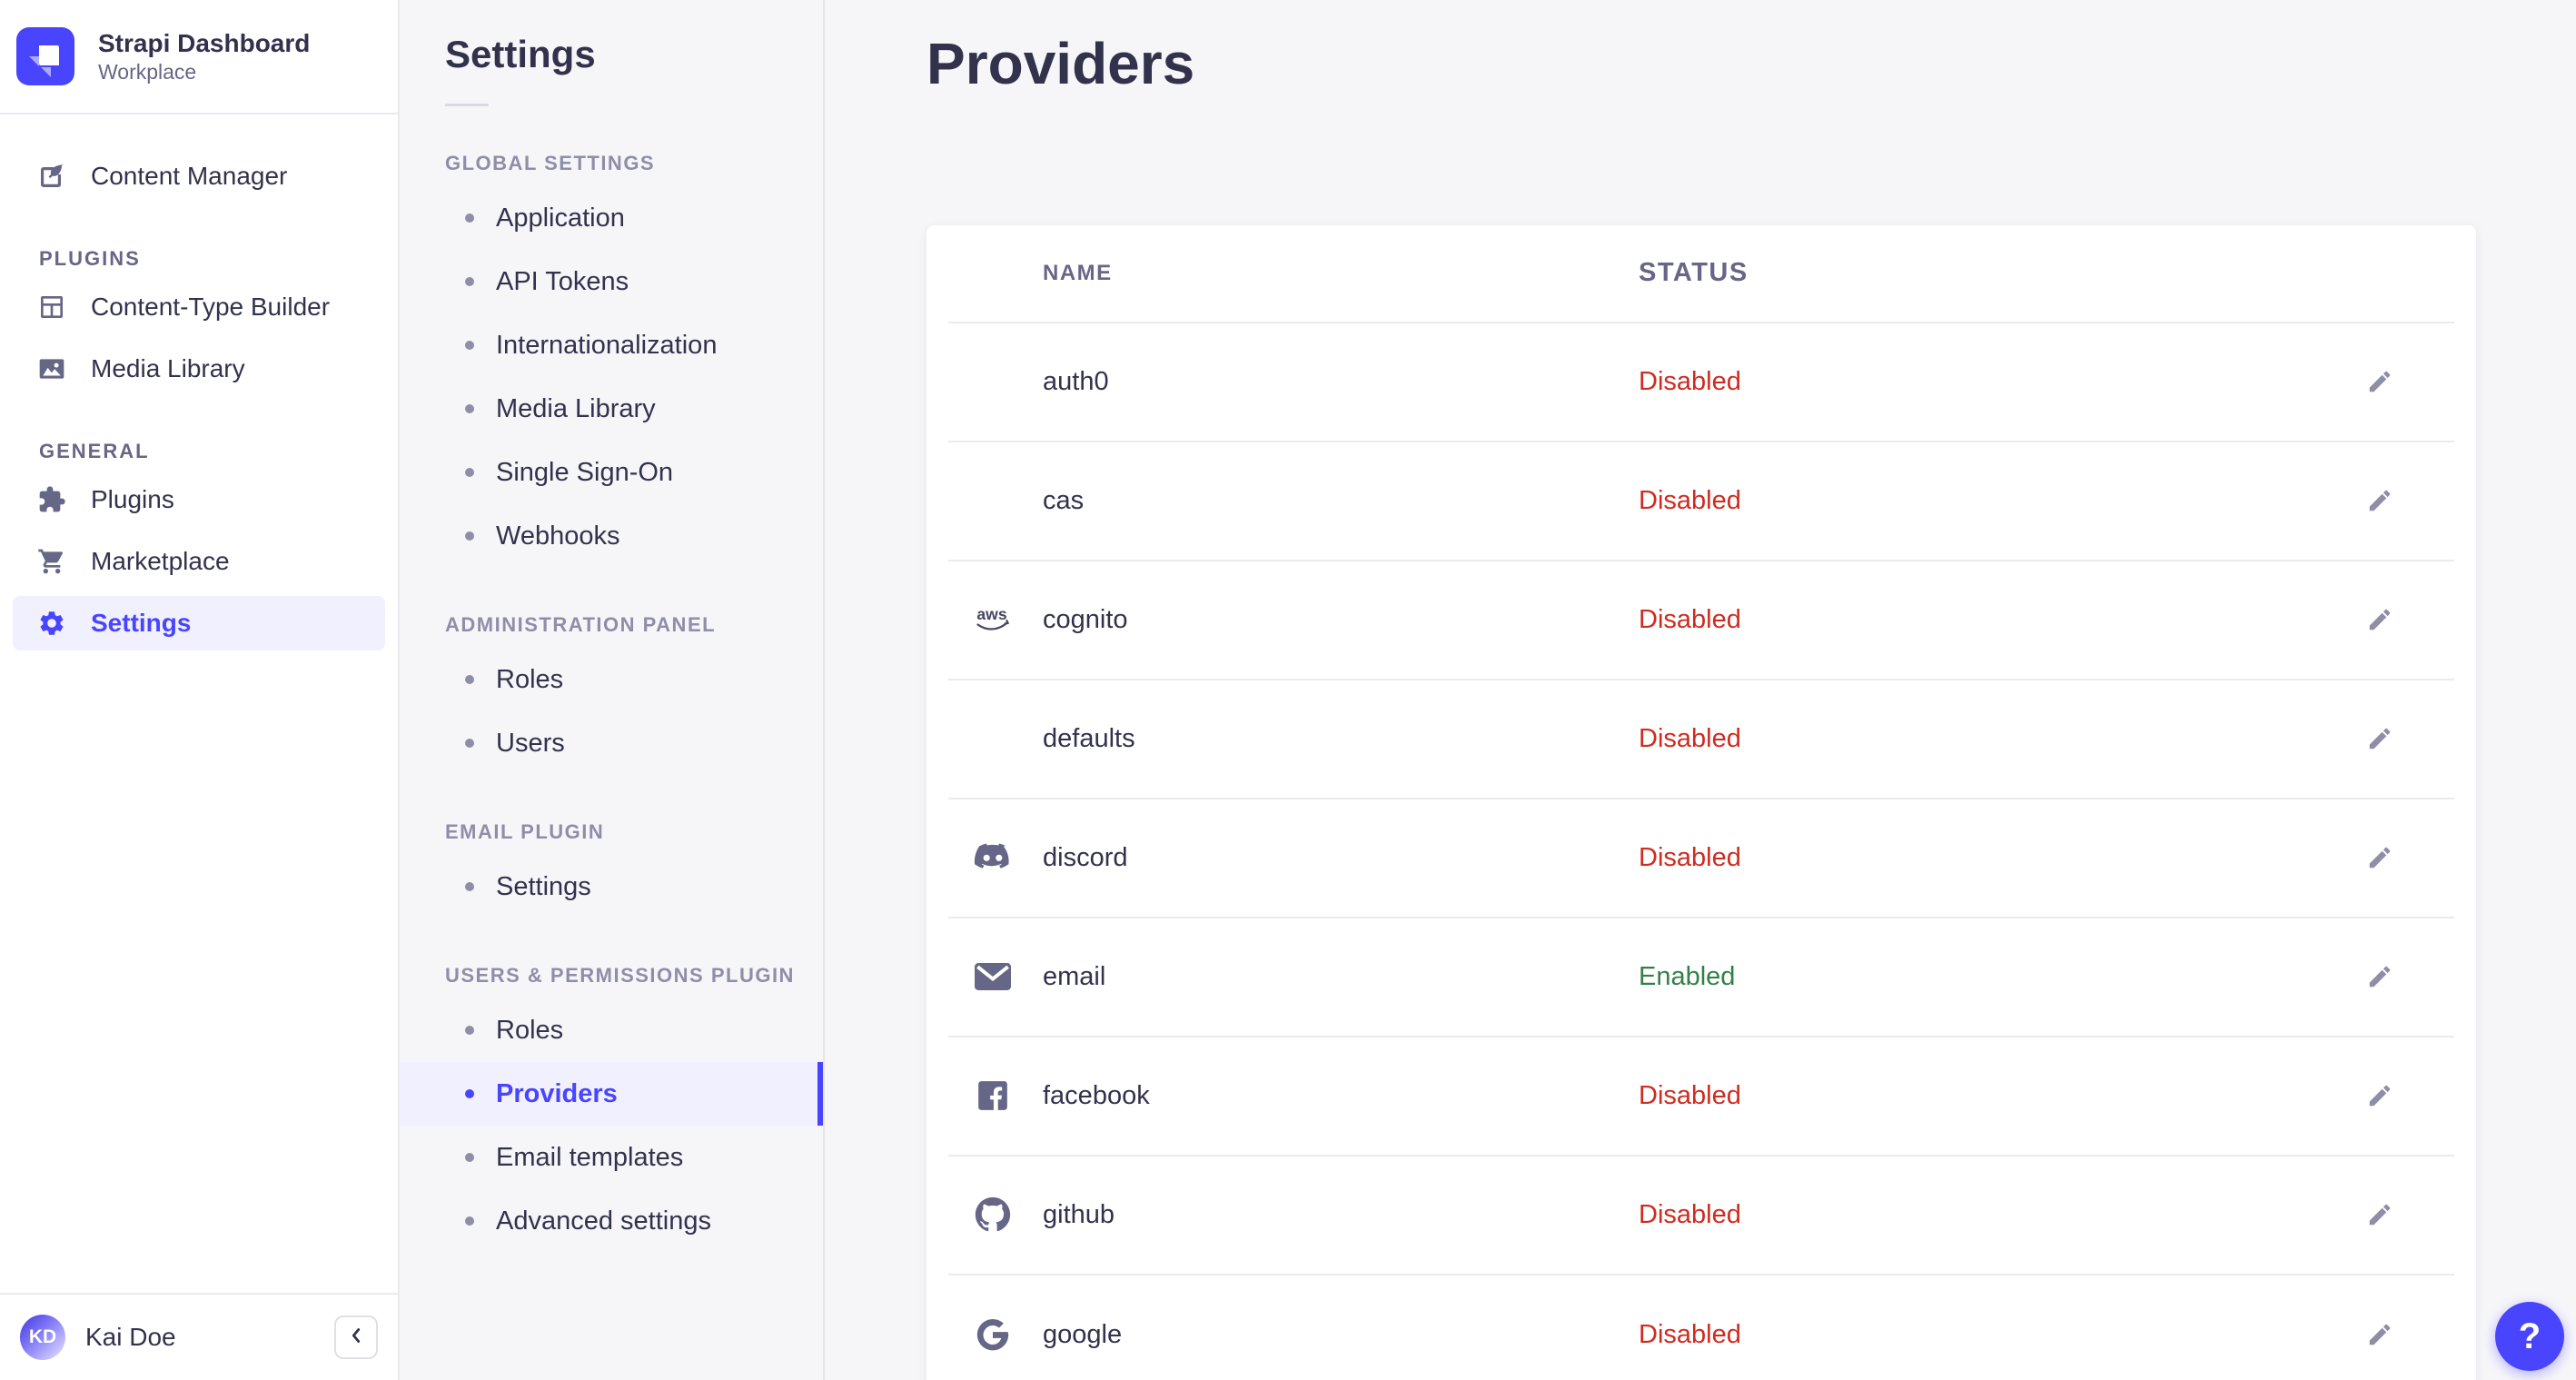 Image resolution: width=2576 pixels, height=1380 pixels. Describe the element at coordinates (603, 1221) in the screenshot. I see `subnav-item-label: Advanced settings` at that location.